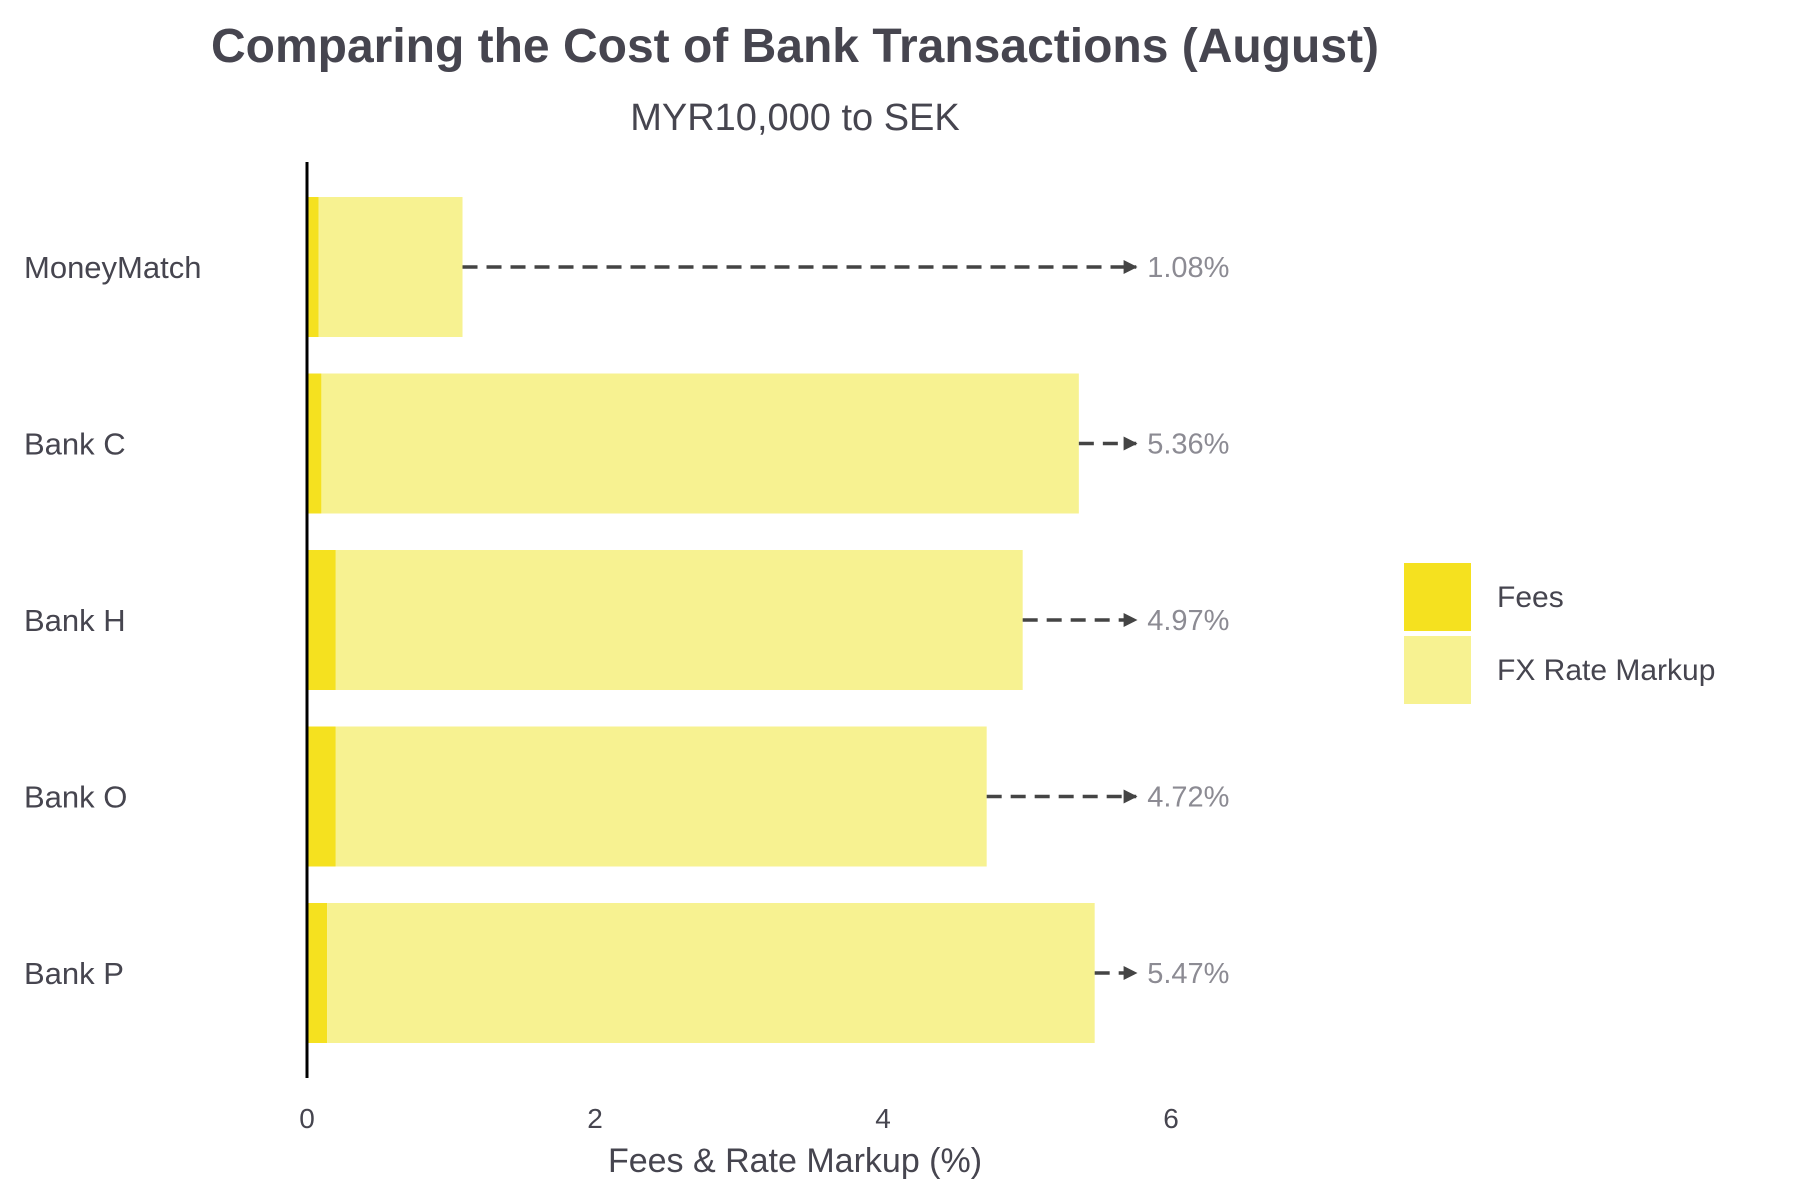 This screenshot has height=1200, width=1800. Describe the element at coordinates (75, 444) in the screenshot. I see `category-label: Bank C` at that location.